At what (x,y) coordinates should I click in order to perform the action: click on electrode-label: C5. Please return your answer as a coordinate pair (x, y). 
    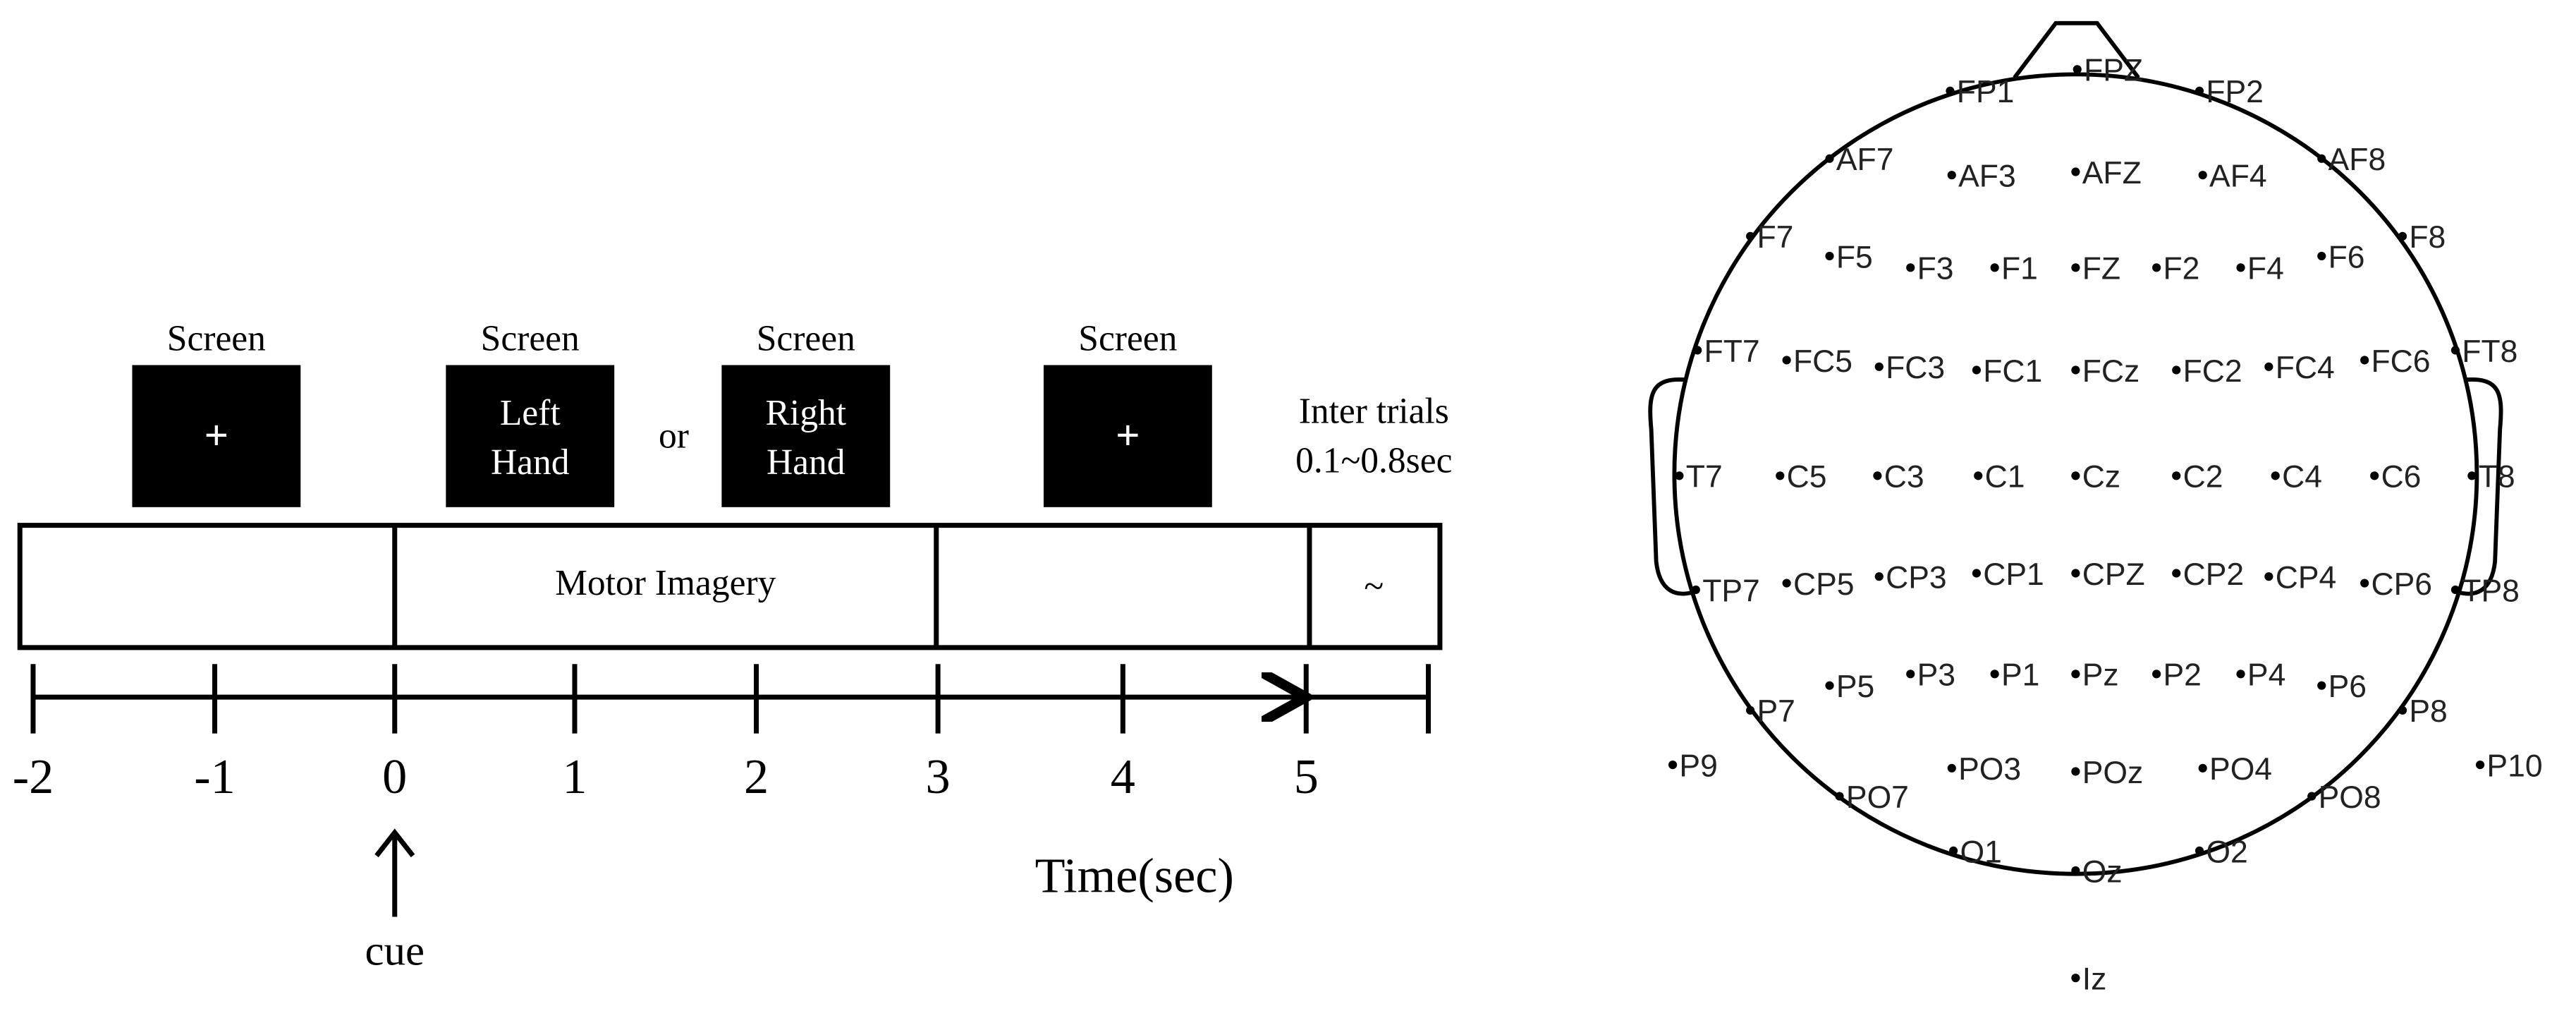
    Looking at the image, I should click on (1807, 477).